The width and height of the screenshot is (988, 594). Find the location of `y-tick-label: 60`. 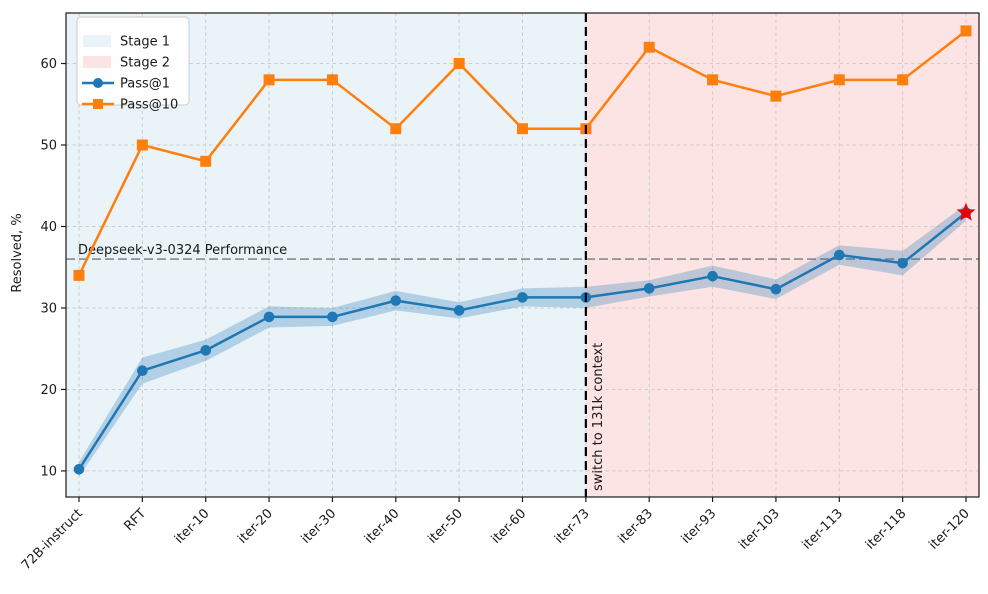

y-tick-label: 60 is located at coordinates (48, 64).